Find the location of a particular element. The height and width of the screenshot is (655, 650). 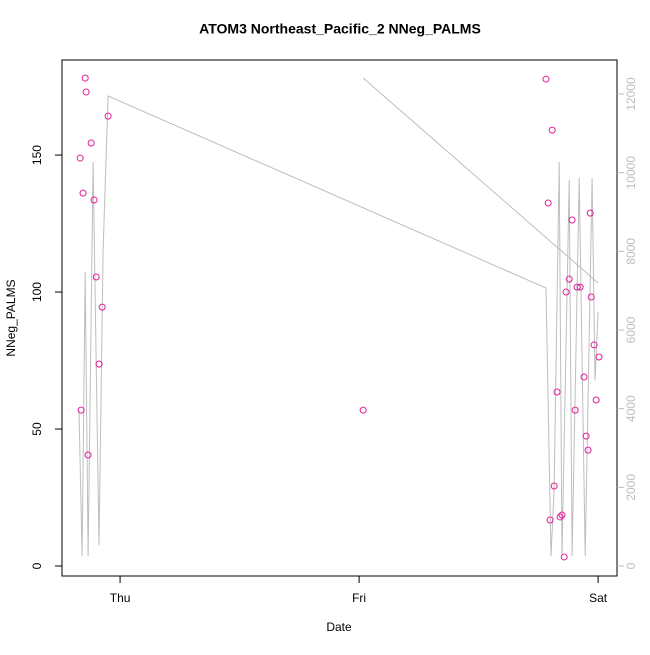

y2-tick-label: 12000 is located at coordinates (631, 94).